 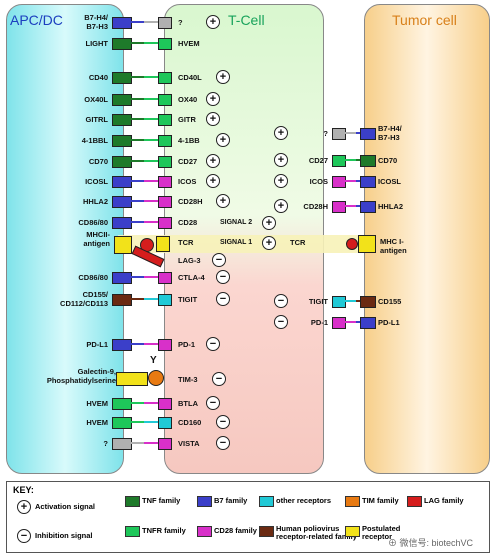 What do you see at coordinates (325, 133) in the screenshot?
I see `t-receptor-label: ?` at bounding box center [325, 133].